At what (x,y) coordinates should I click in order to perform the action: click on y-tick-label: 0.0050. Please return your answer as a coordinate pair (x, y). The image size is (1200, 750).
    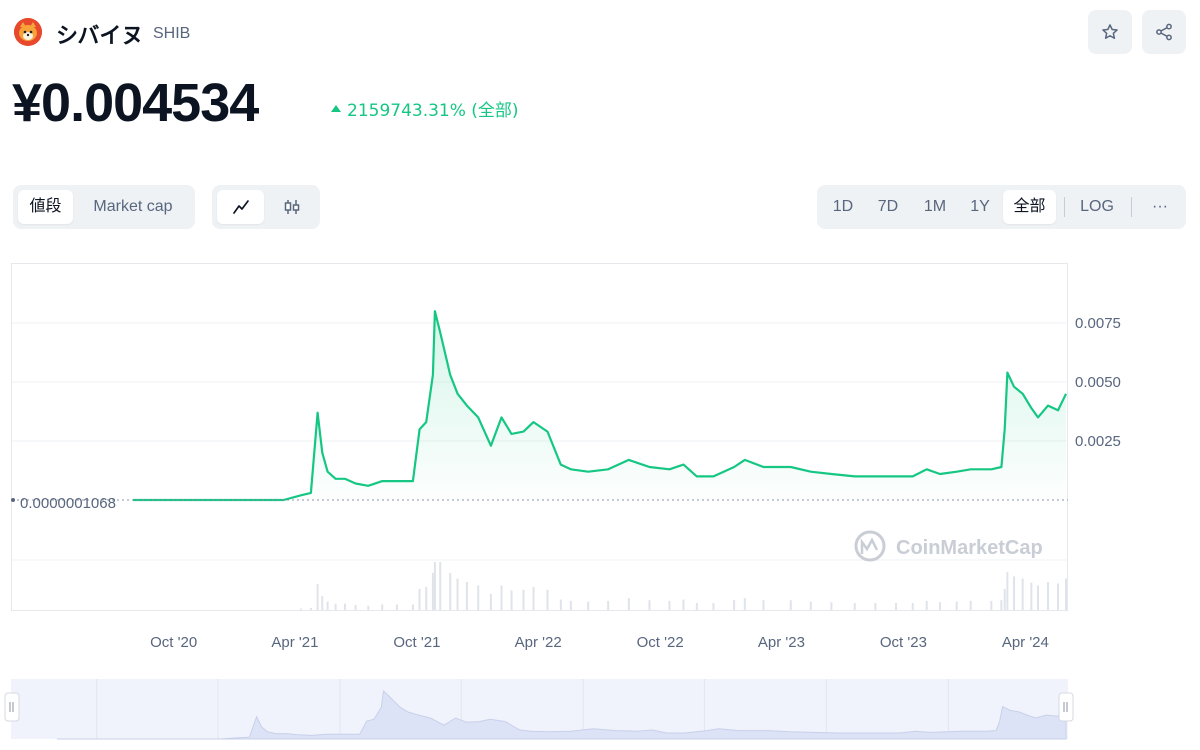
    Looking at the image, I should click on (1098, 382).